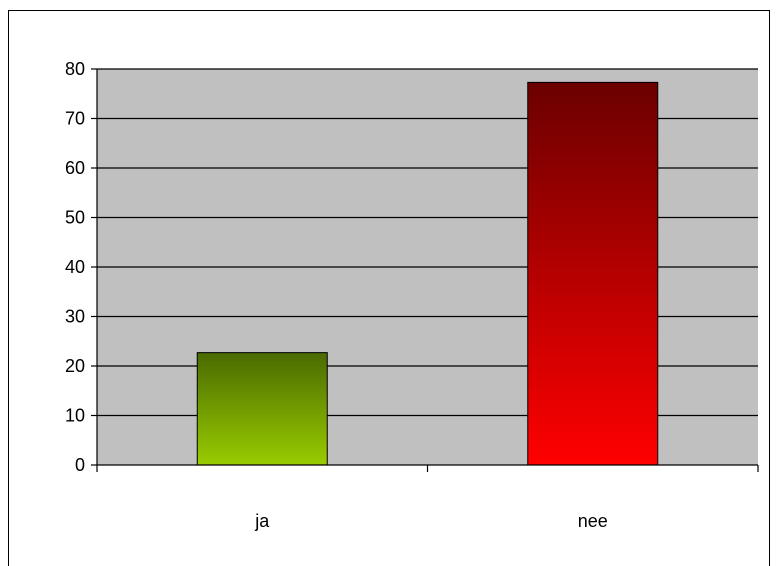  Describe the element at coordinates (593, 273) in the screenshot. I see `bar-nee` at that location.